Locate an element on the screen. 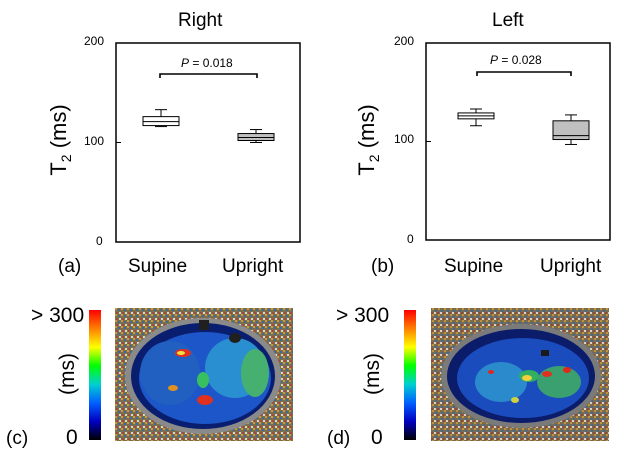 This screenshot has height=467, width=630. chart-right-ylabel: T2 (ms) is located at coordinates (60, 139).